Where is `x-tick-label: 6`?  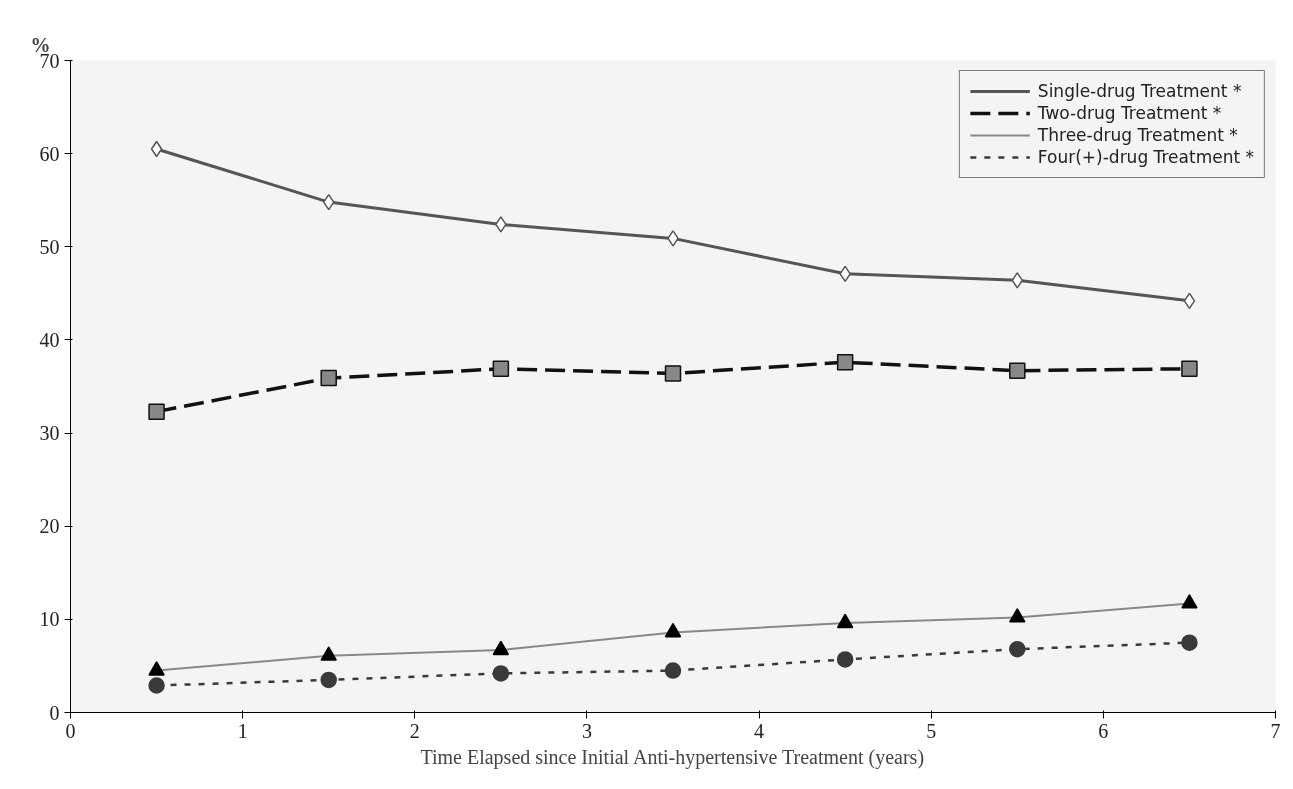 x-tick-label: 6 is located at coordinates (1103, 730).